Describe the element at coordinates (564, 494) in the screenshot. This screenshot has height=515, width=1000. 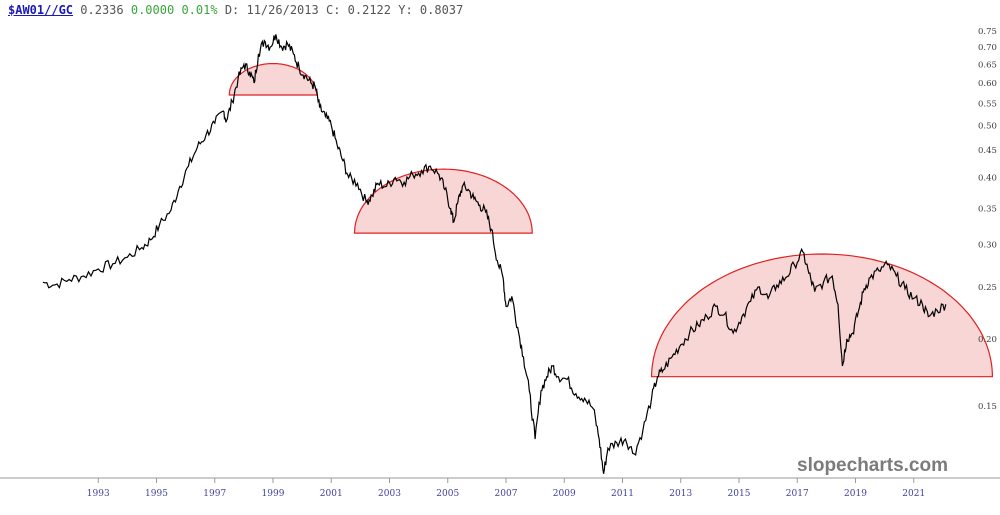
I see `x-tick-label: 2009` at that location.